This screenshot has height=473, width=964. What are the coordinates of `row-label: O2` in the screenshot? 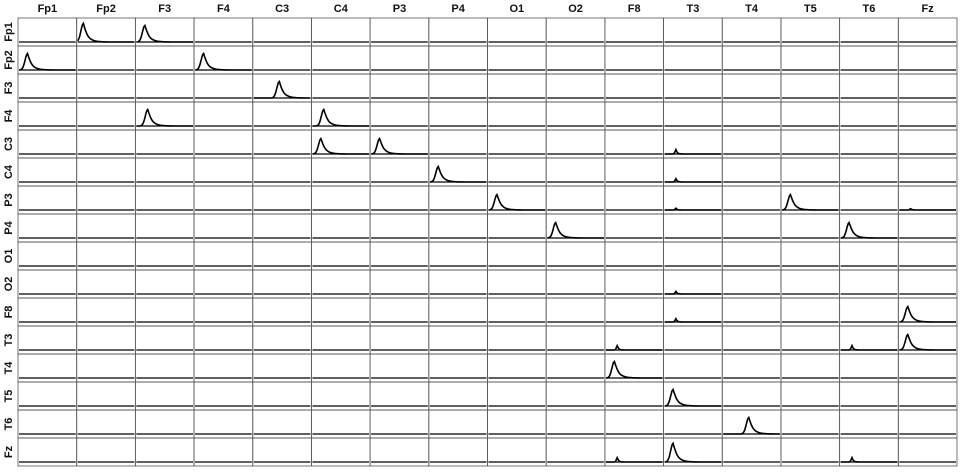 It's located at (9, 284).